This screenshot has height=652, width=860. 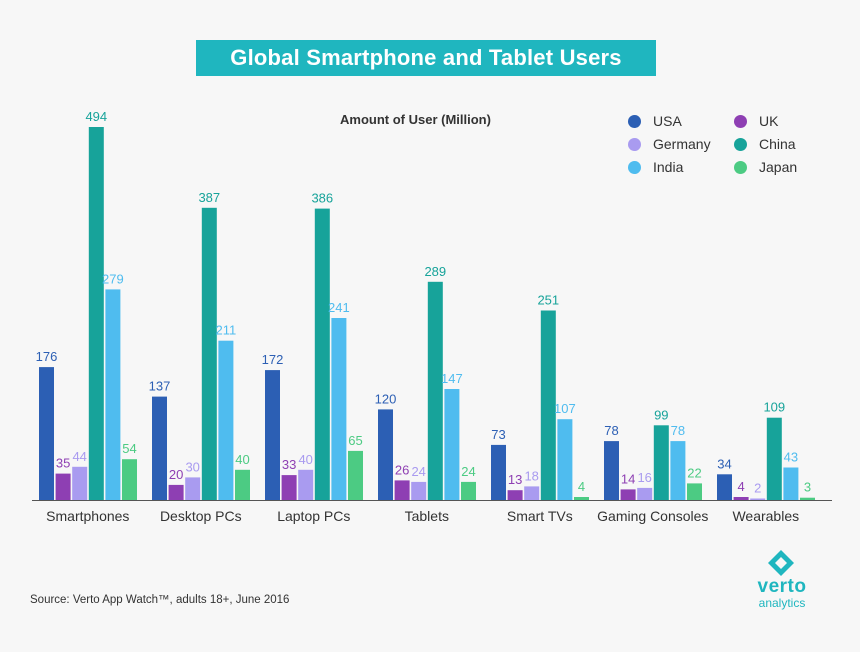 What do you see at coordinates (468, 490) in the screenshot?
I see `bar-japan-tablets` at bounding box center [468, 490].